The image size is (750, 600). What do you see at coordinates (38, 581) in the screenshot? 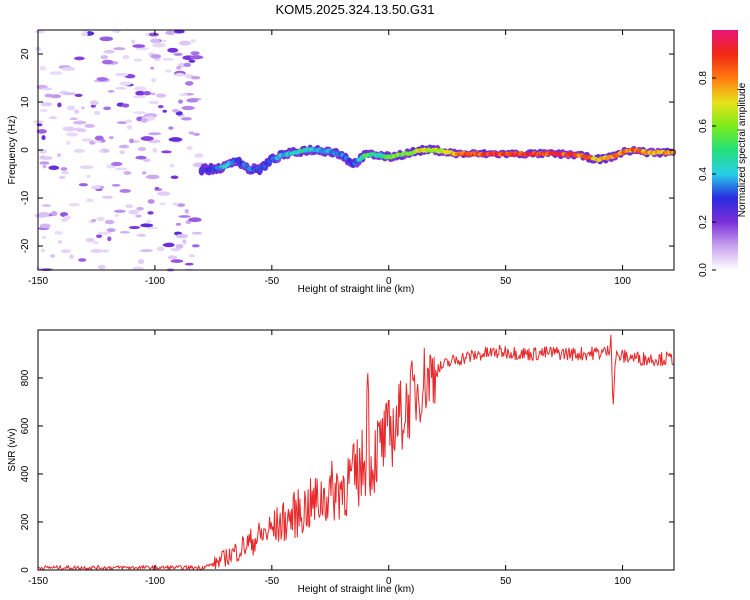
I see `snr-x-tick-label: -150` at bounding box center [38, 581].